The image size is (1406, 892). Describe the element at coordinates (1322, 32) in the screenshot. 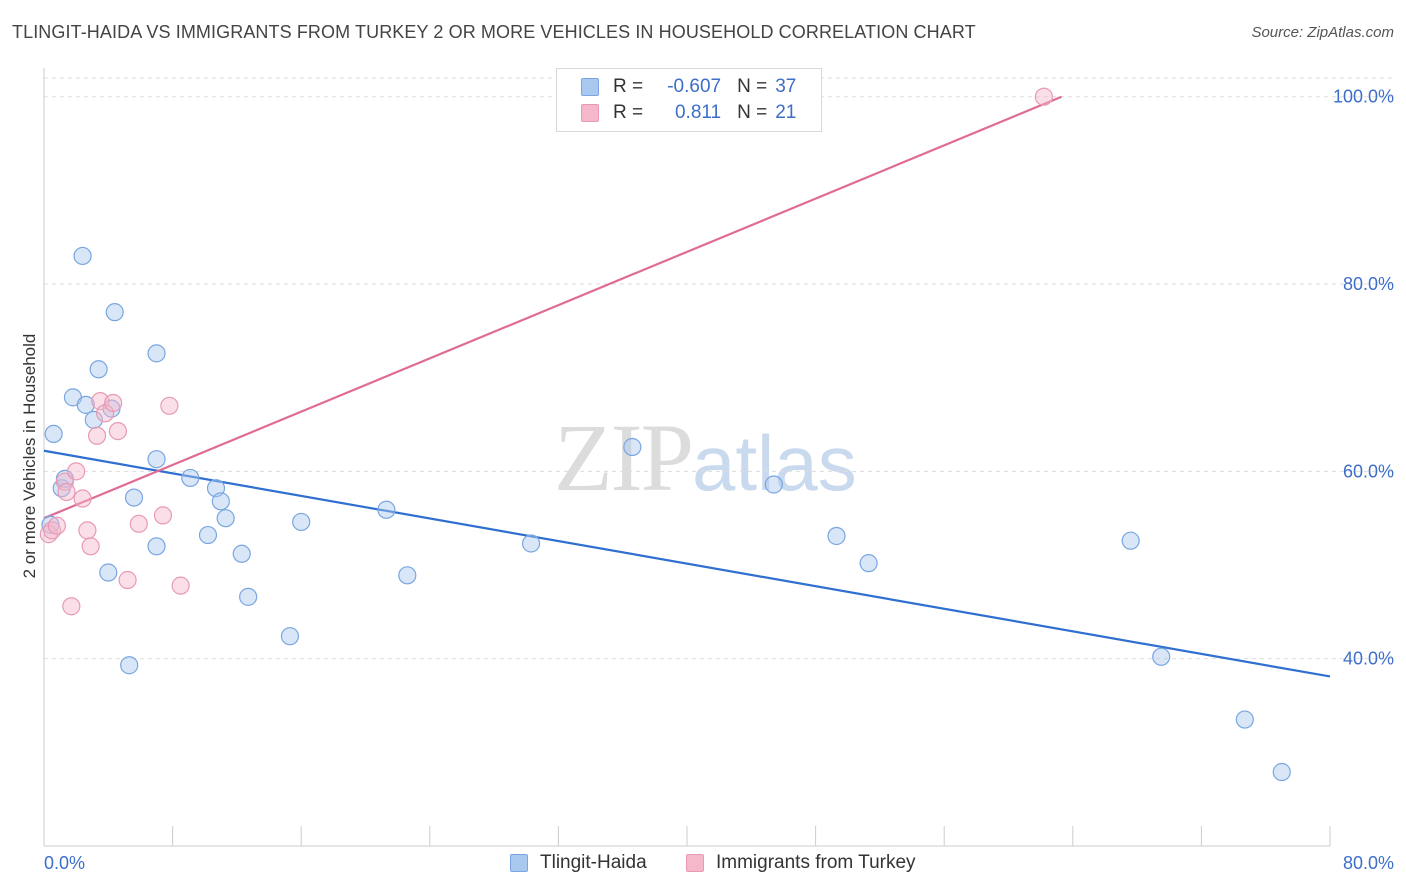

I see `source-label: Source: ZipAtlas.com` at that location.